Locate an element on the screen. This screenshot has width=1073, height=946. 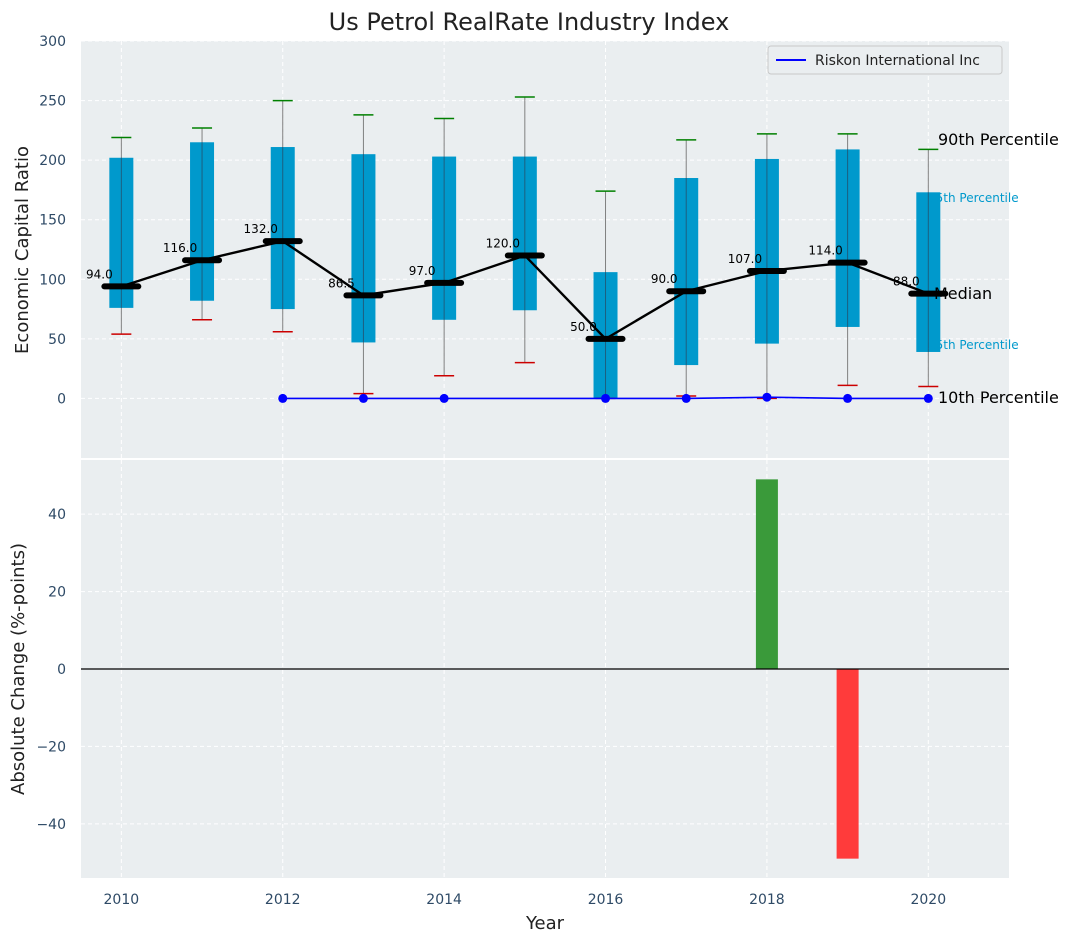
median-value-label: 114.0 is located at coordinates (825, 251).